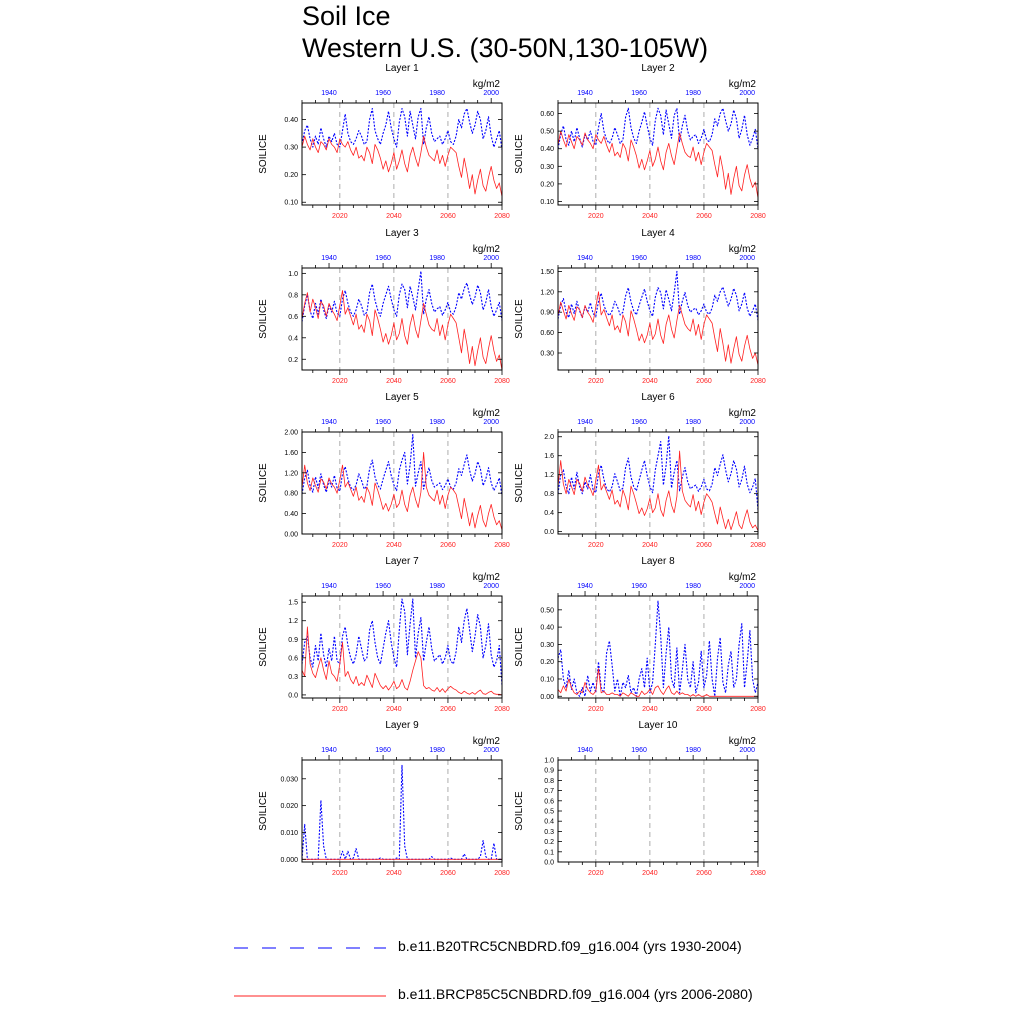 The width and height of the screenshot is (1024, 1024). What do you see at coordinates (547, 697) in the screenshot?
I see `y-tick-label: 0.00` at bounding box center [547, 697].